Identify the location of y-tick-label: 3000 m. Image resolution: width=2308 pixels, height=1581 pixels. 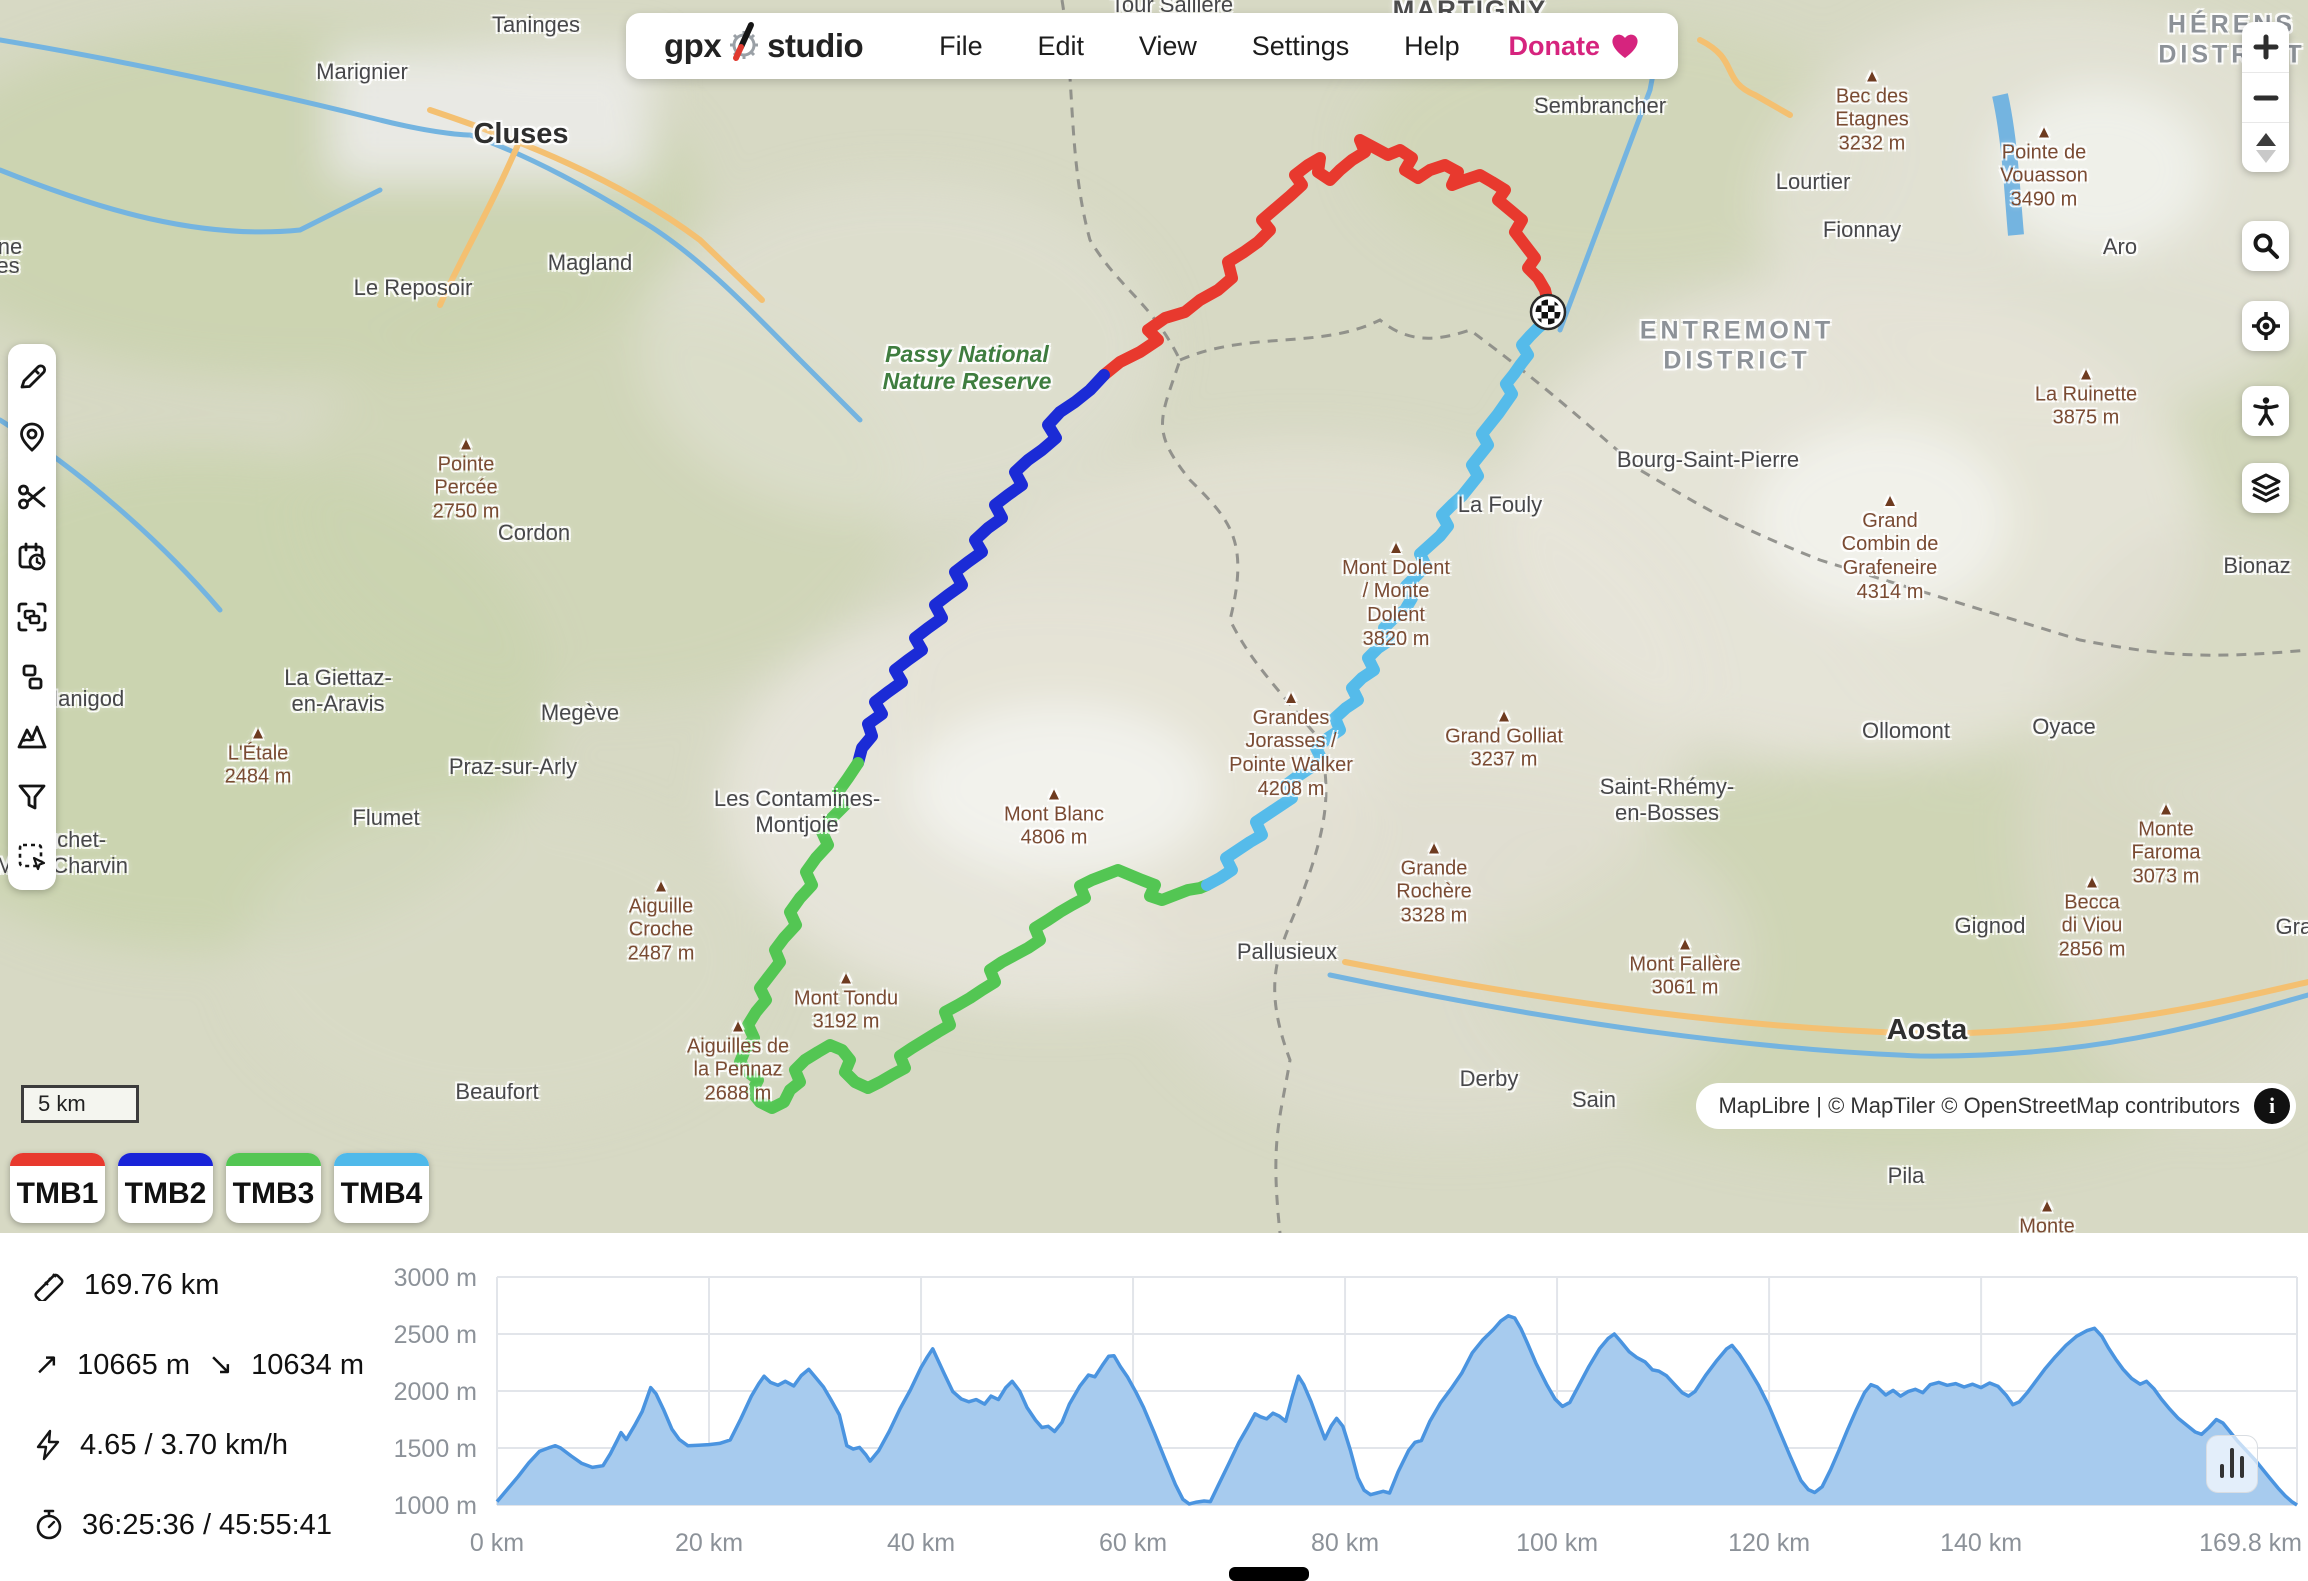
(435, 1278).